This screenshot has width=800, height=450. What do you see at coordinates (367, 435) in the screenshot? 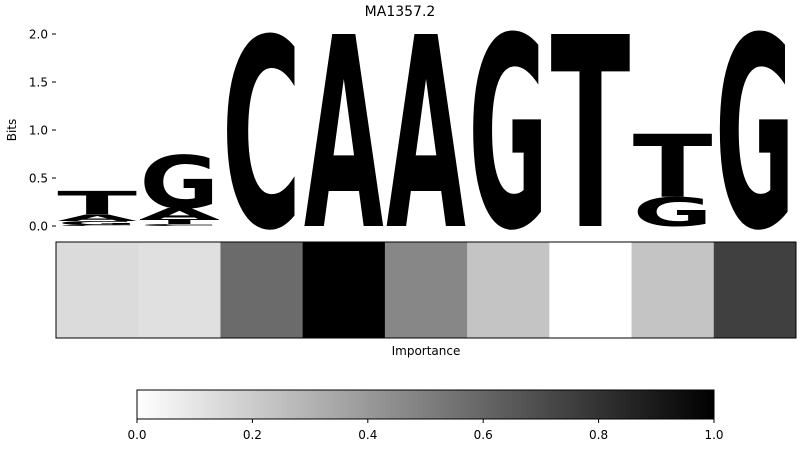
I see `colorbar-tick-label: 0.4` at bounding box center [367, 435].